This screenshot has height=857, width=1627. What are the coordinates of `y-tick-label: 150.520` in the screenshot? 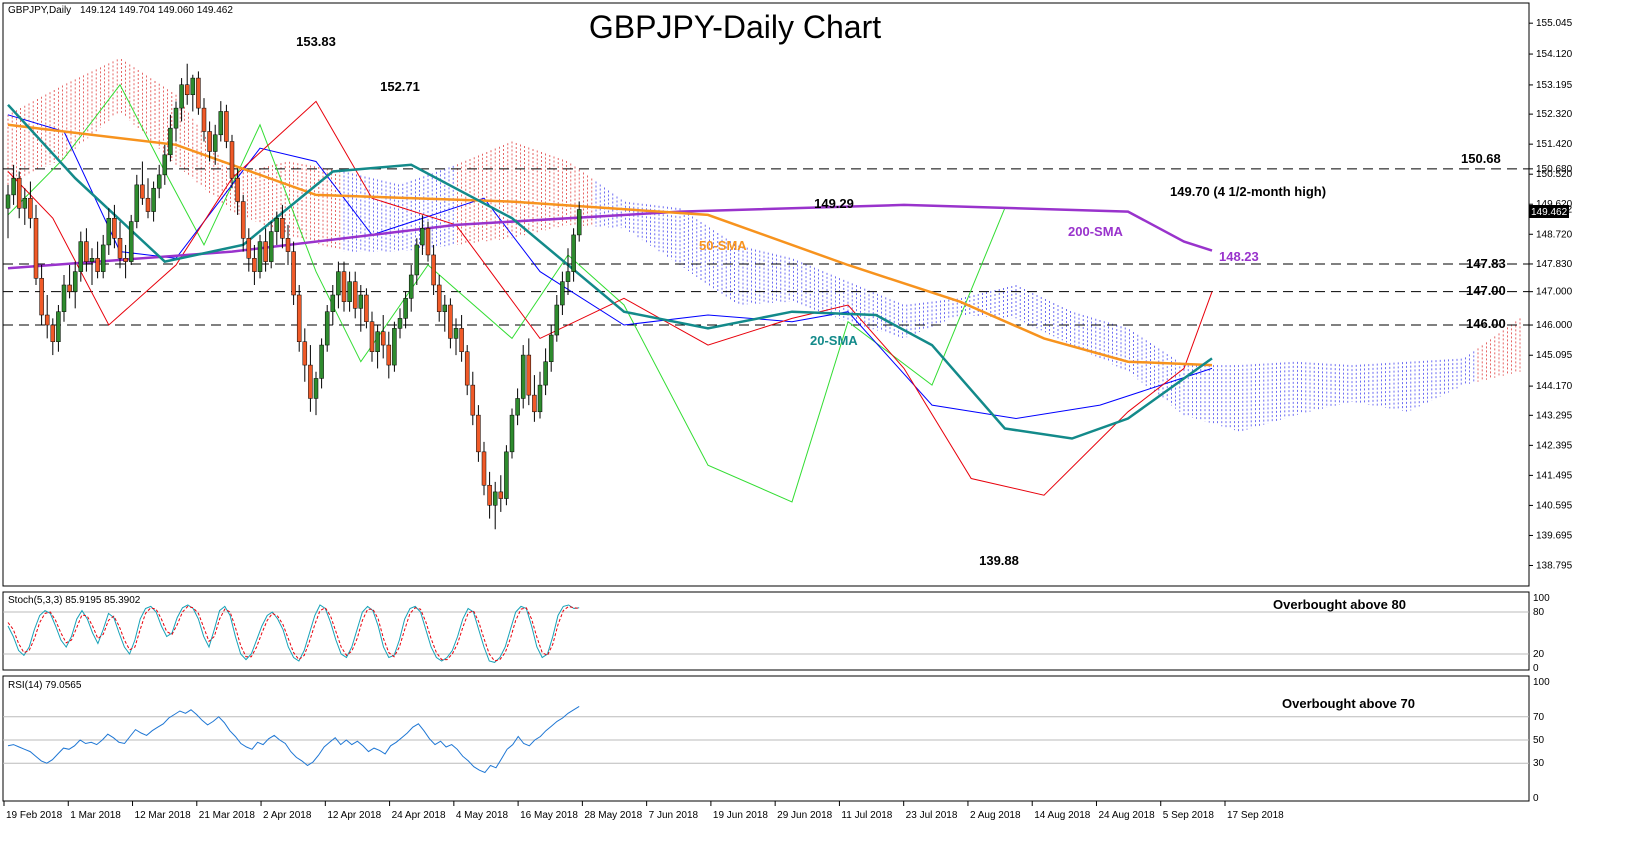 It's located at (1554, 174).